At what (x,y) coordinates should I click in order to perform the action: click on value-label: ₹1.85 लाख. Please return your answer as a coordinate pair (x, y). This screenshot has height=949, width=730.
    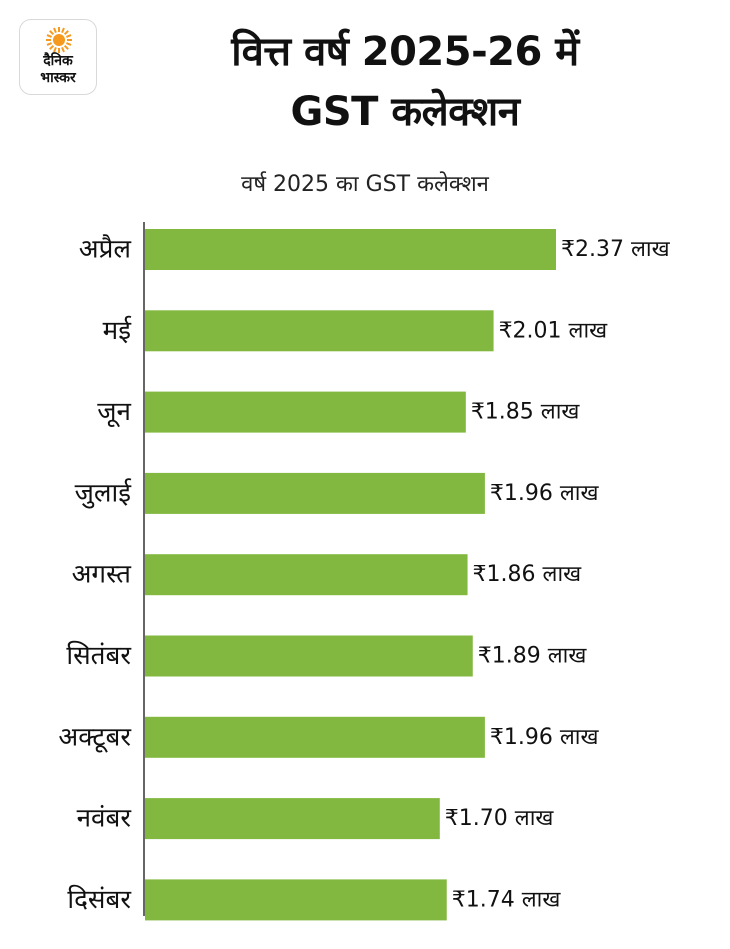
    Looking at the image, I should click on (526, 412).